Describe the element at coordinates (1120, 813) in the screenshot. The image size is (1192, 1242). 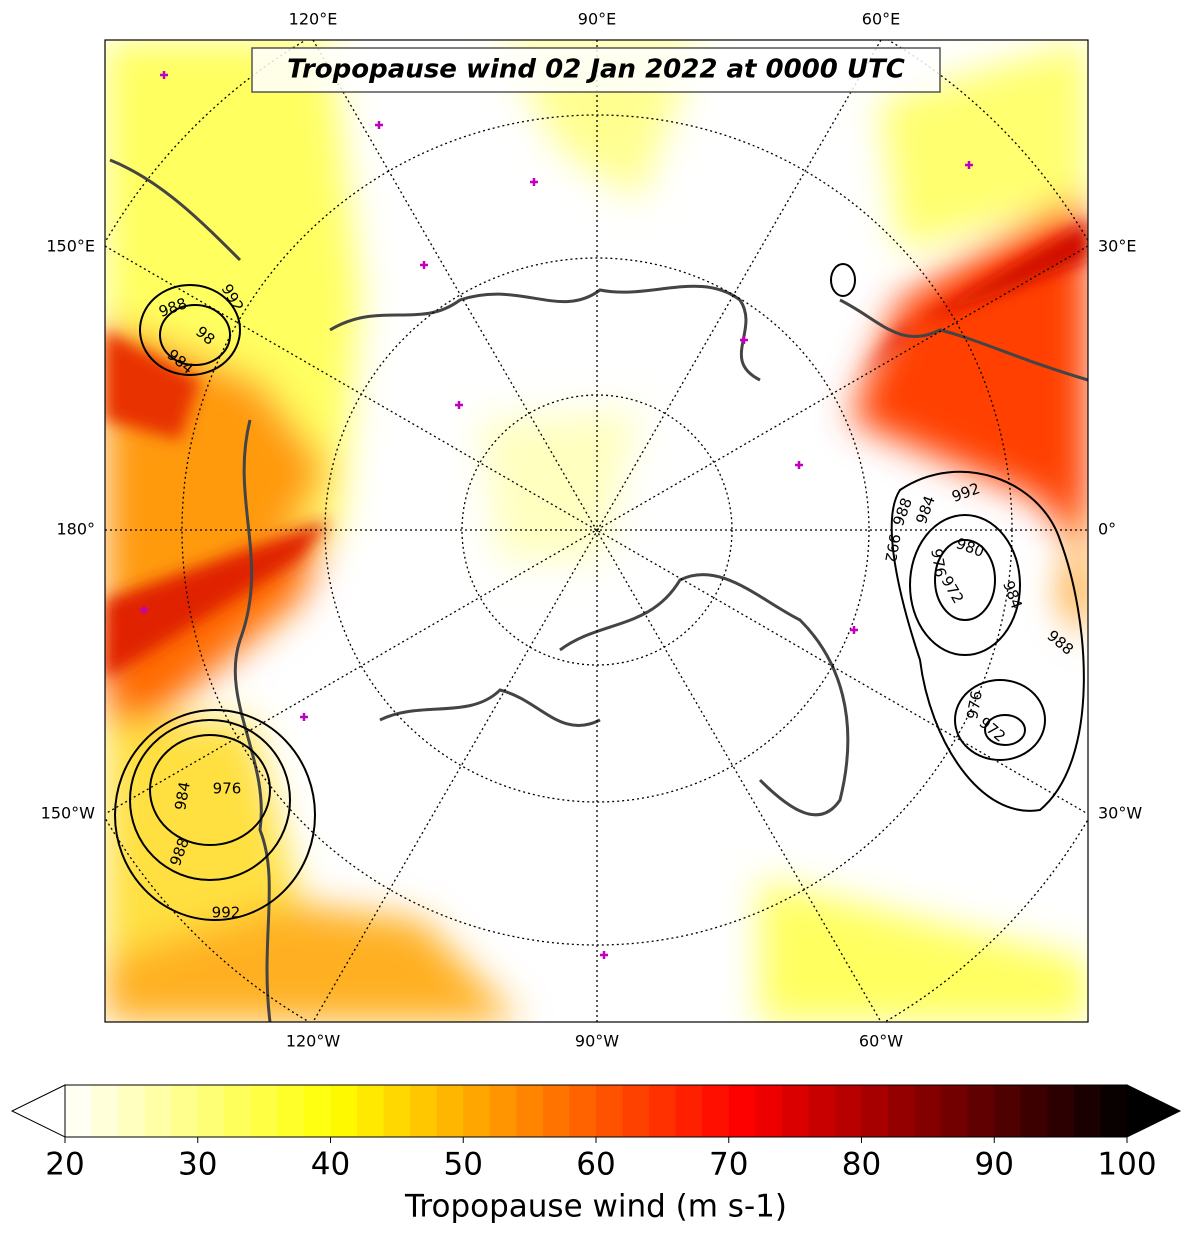
I see `longitude-label: 30°W` at that location.